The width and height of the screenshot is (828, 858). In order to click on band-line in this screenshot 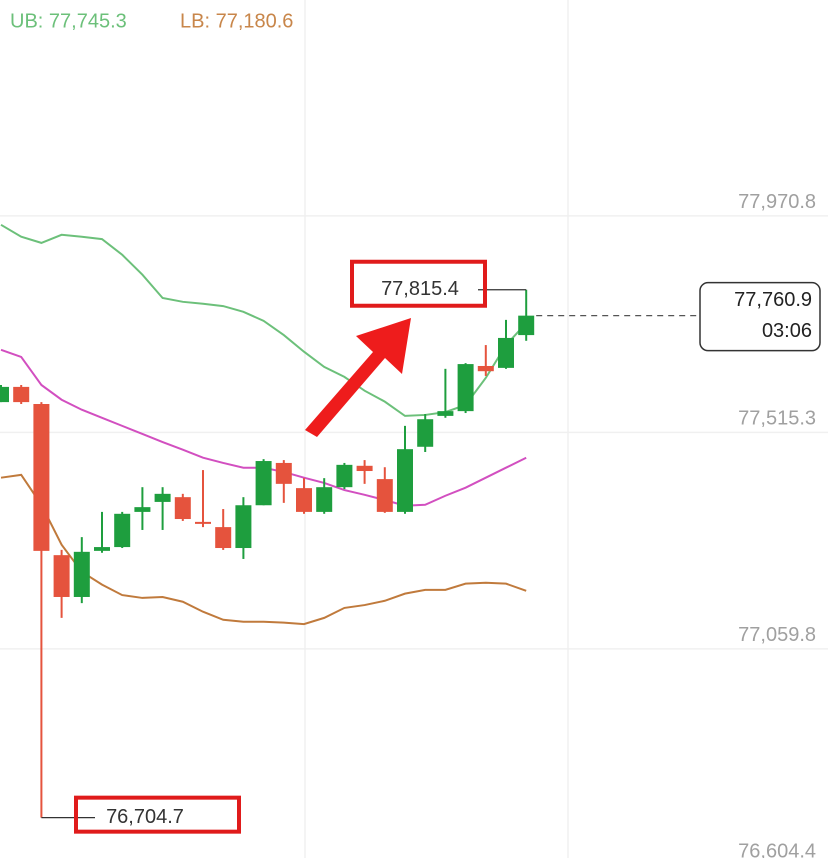, I will do `click(263, 320)`.